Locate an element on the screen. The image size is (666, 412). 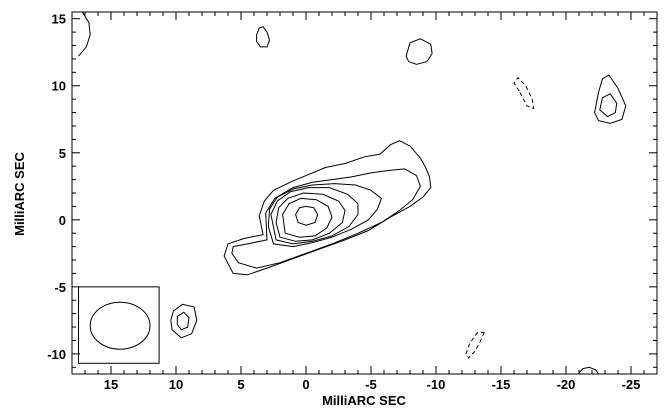
beam-inset is located at coordinates (119, 325).